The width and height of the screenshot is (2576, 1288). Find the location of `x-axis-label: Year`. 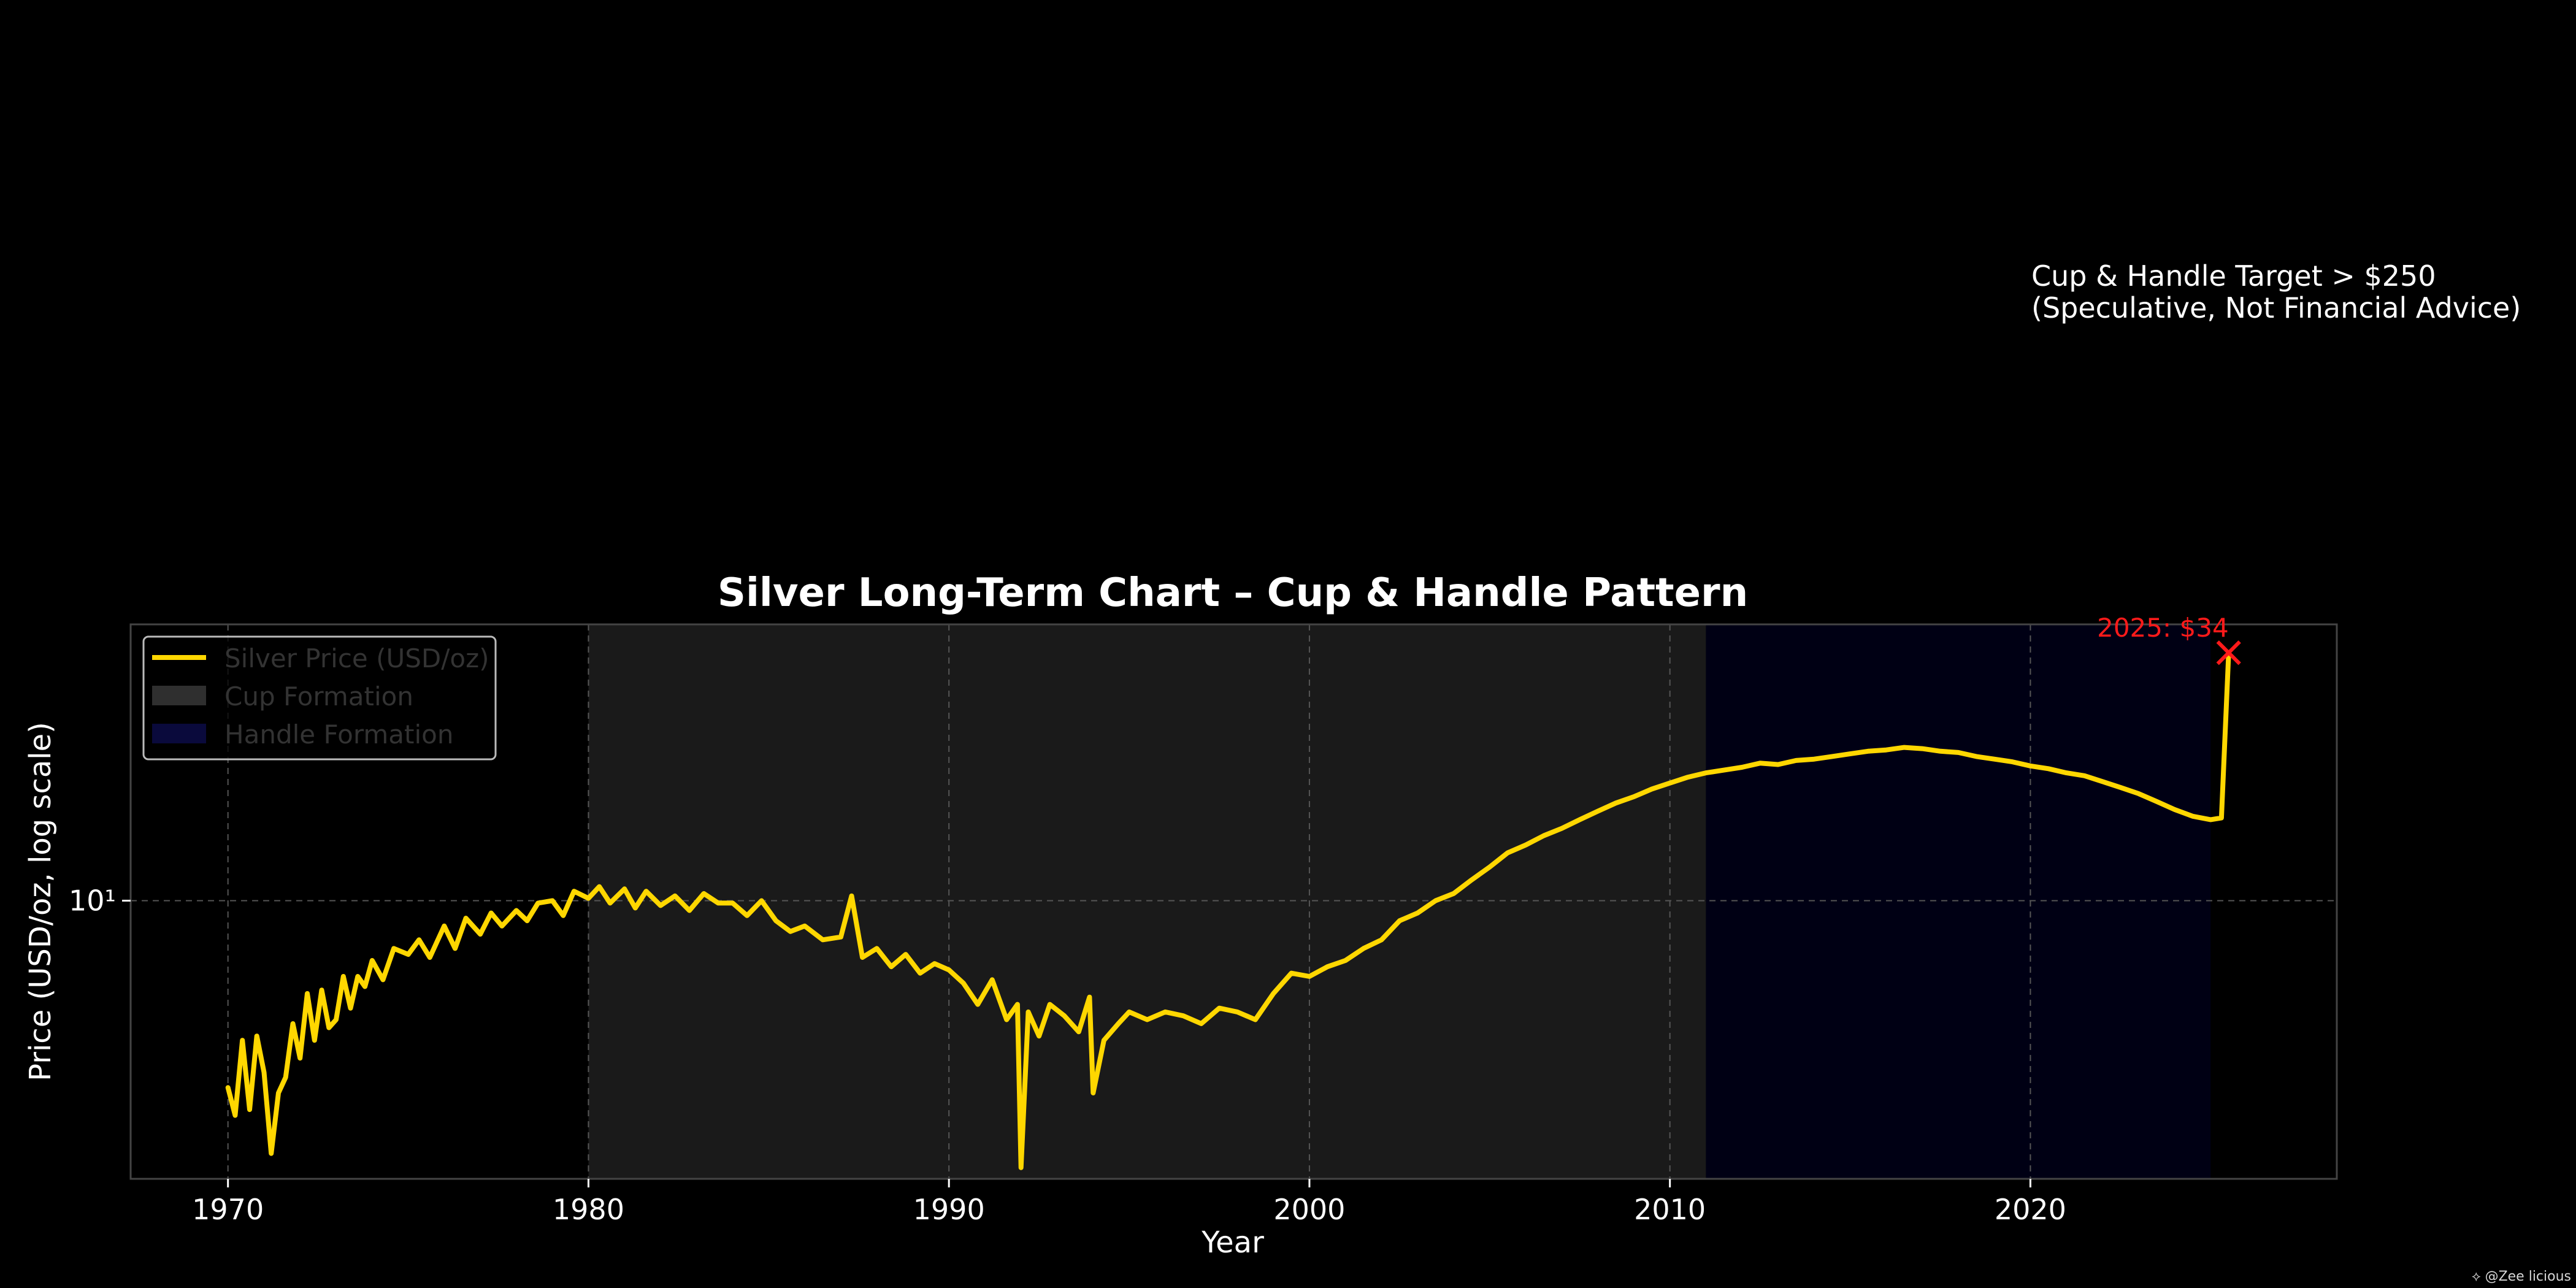

x-axis-label: Year is located at coordinates (1232, 1242).